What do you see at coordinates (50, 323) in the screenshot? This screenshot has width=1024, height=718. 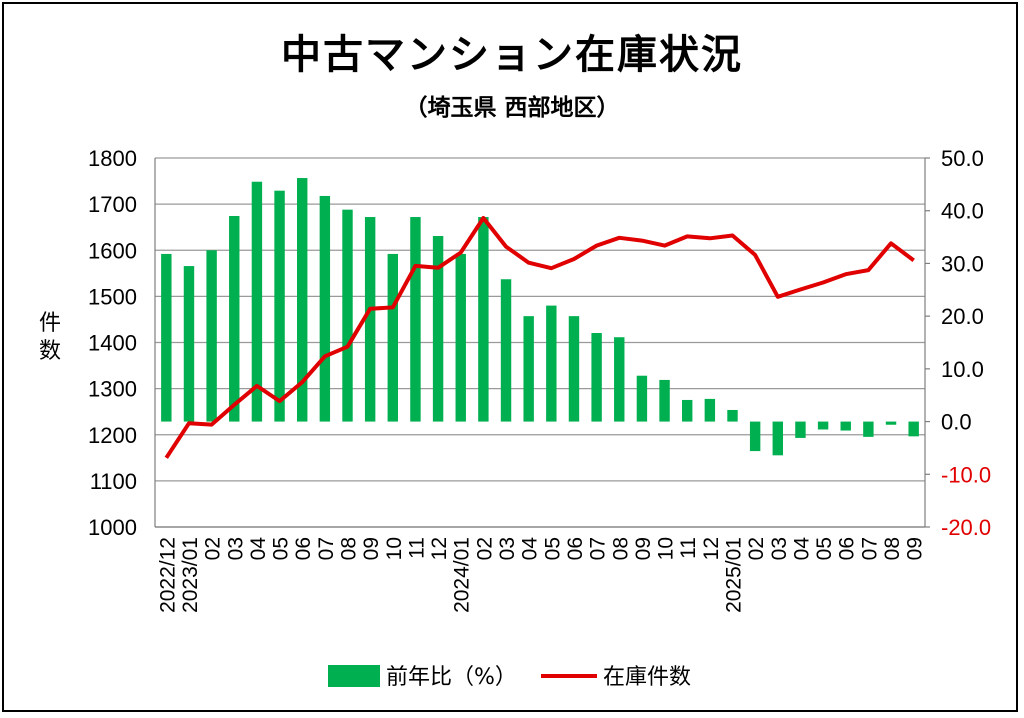 I see `left-axis-title-char: 件` at bounding box center [50, 323].